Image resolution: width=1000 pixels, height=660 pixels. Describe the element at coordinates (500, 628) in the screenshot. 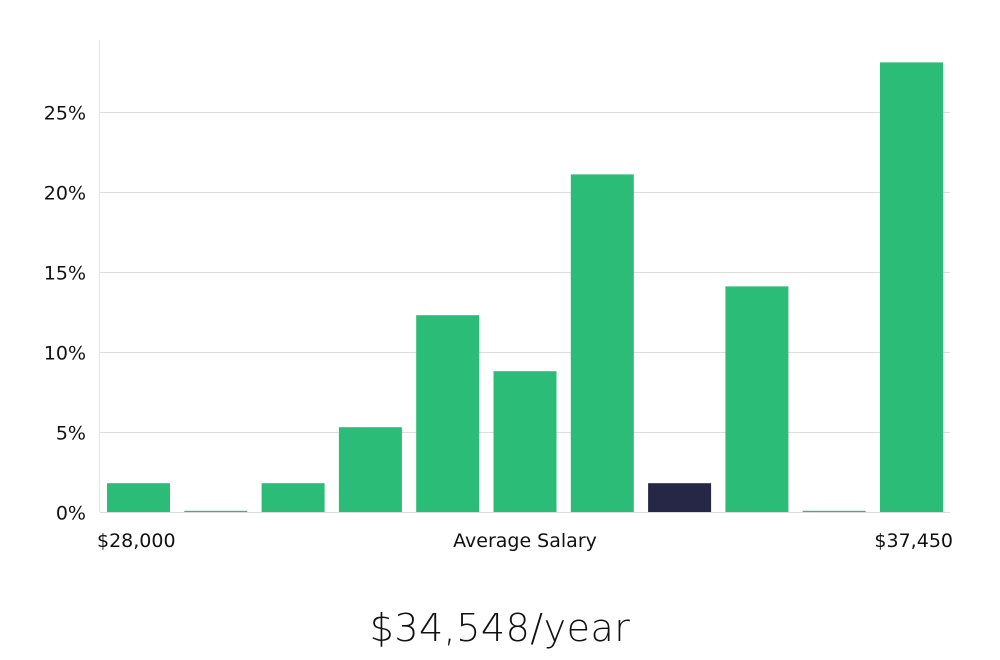

I see `average-salary-value: $34,548/year` at that location.